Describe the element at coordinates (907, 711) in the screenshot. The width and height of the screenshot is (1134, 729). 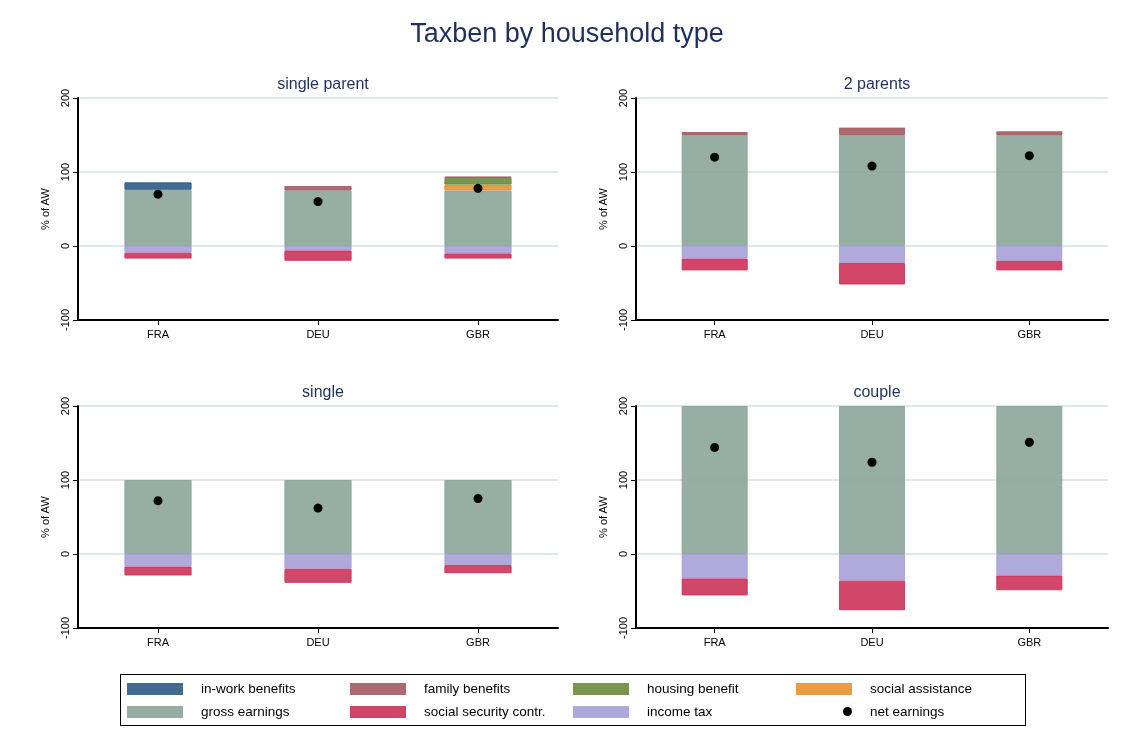
I see `legend-label: net earnings` at that location.